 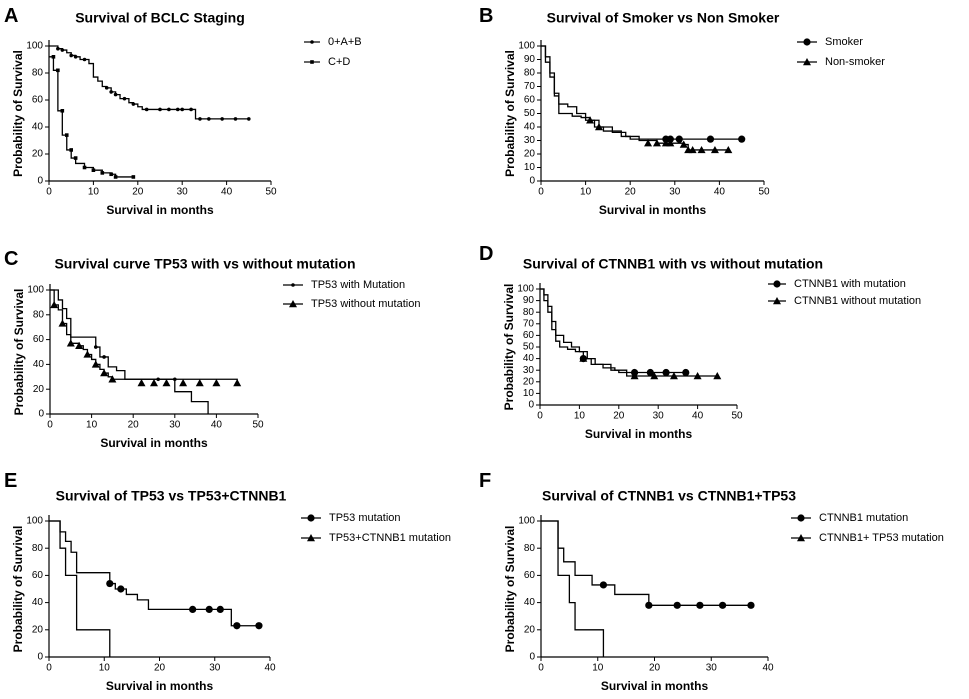 What do you see at coordinates (737, 415) in the screenshot?
I see `x-tick-label: 50` at bounding box center [737, 415].